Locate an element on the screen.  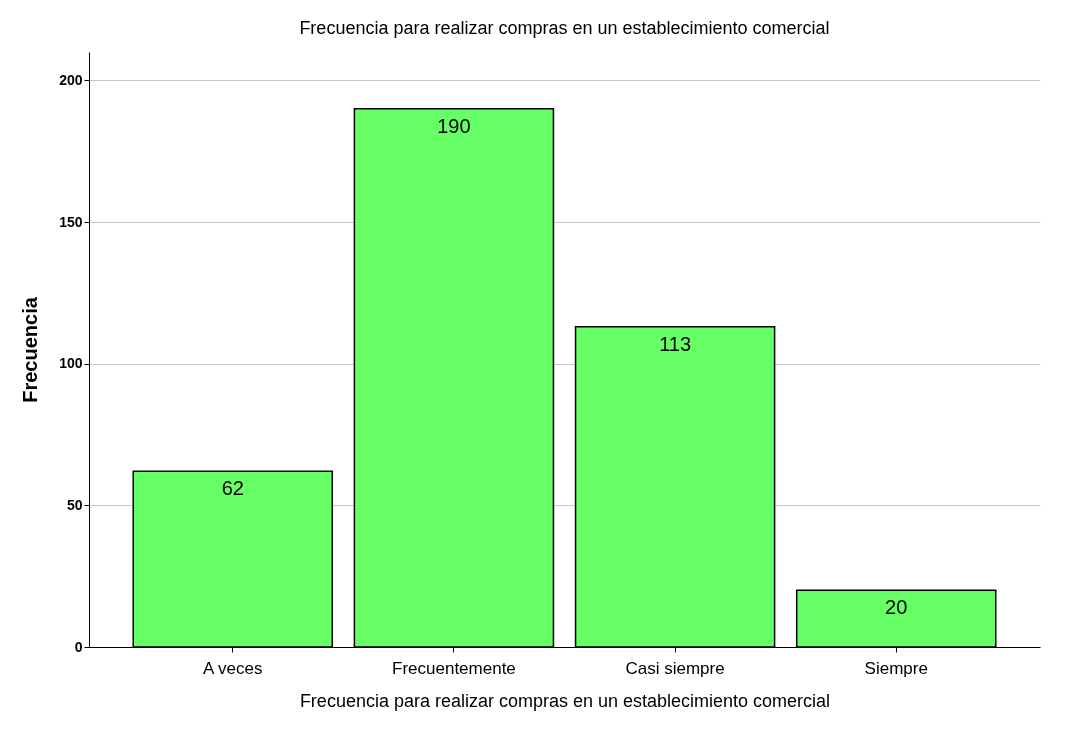
data-label: 190 is located at coordinates (454, 125).